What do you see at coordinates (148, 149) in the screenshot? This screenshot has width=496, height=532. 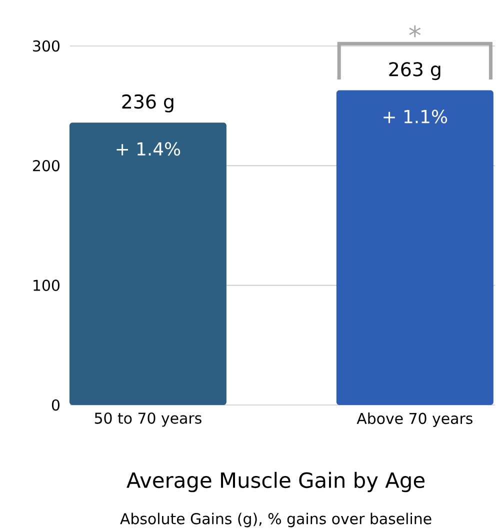 I see `annotation: + 1.4%` at bounding box center [148, 149].